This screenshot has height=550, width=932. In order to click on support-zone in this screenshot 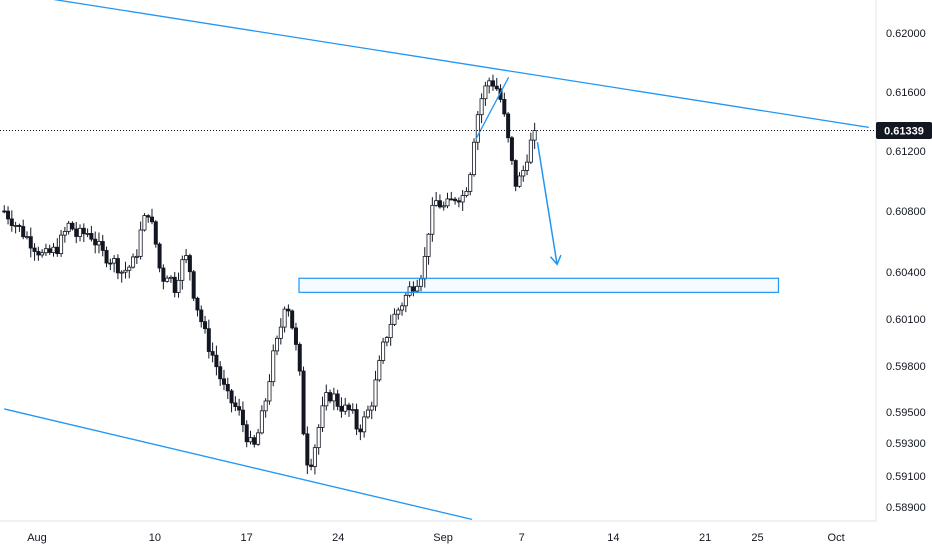, I will do `click(539, 285)`.